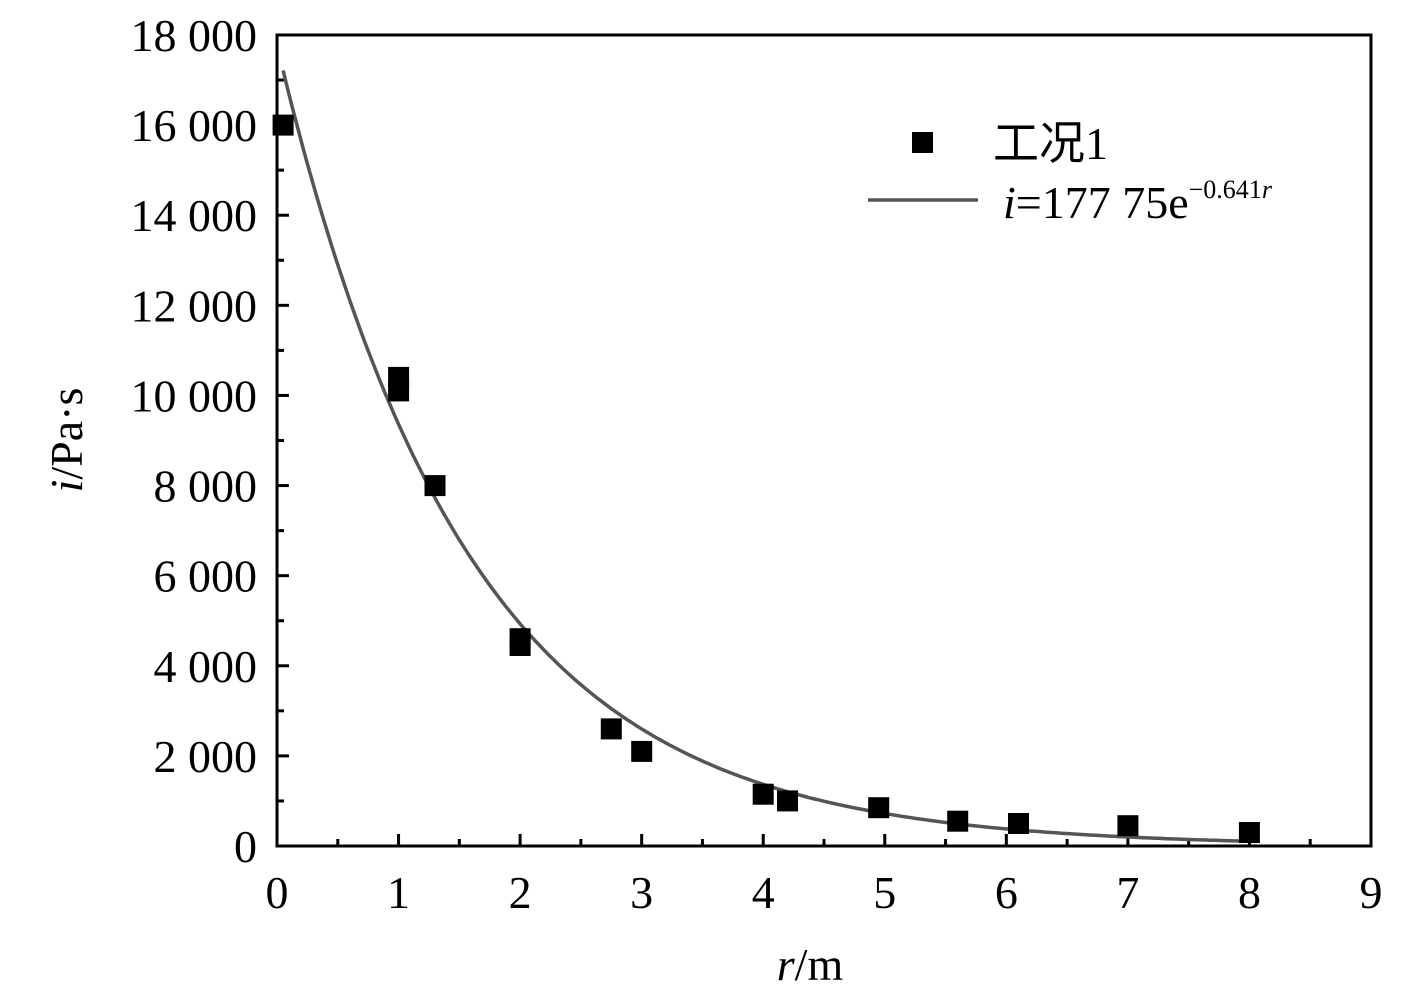 This screenshot has width=1417, height=990. What do you see at coordinates (1371, 892) in the screenshot?
I see `x-tick-label: 9` at bounding box center [1371, 892].